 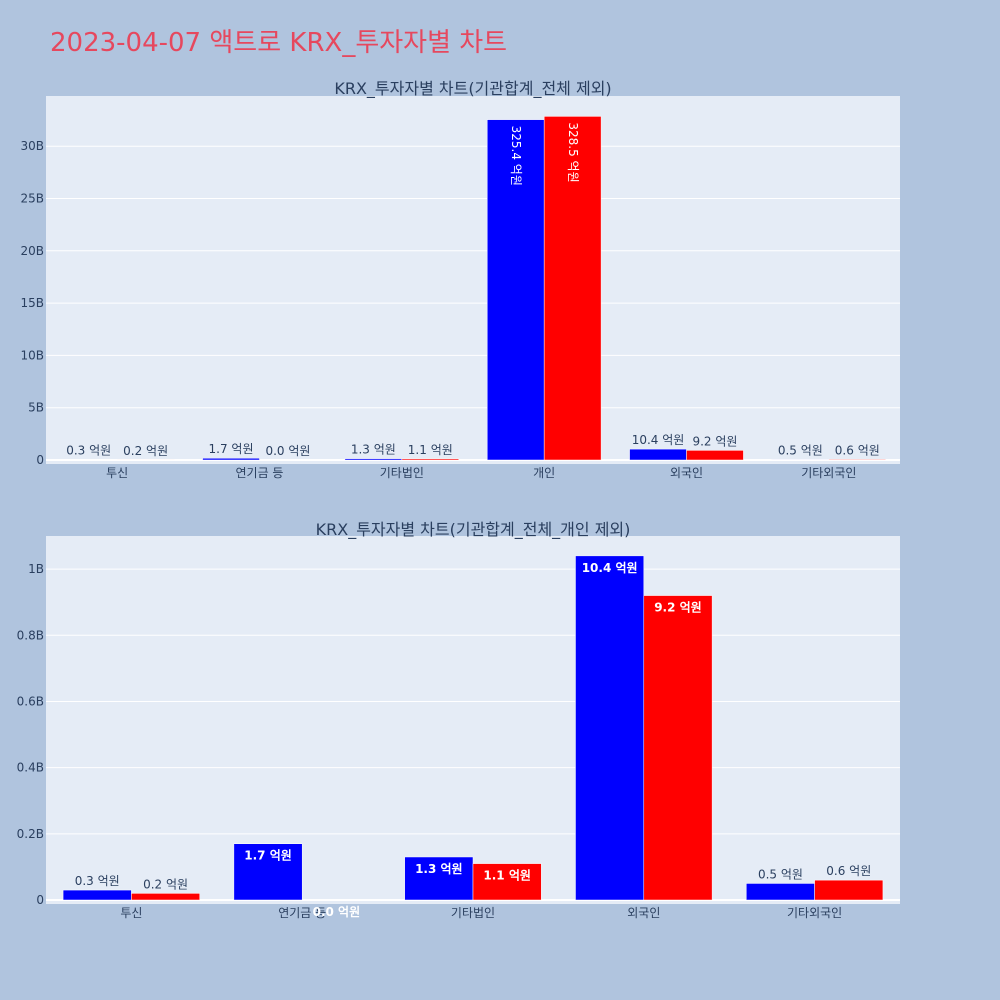 I want to click on y-tick-label: 0.6B, so click(x=30, y=701).